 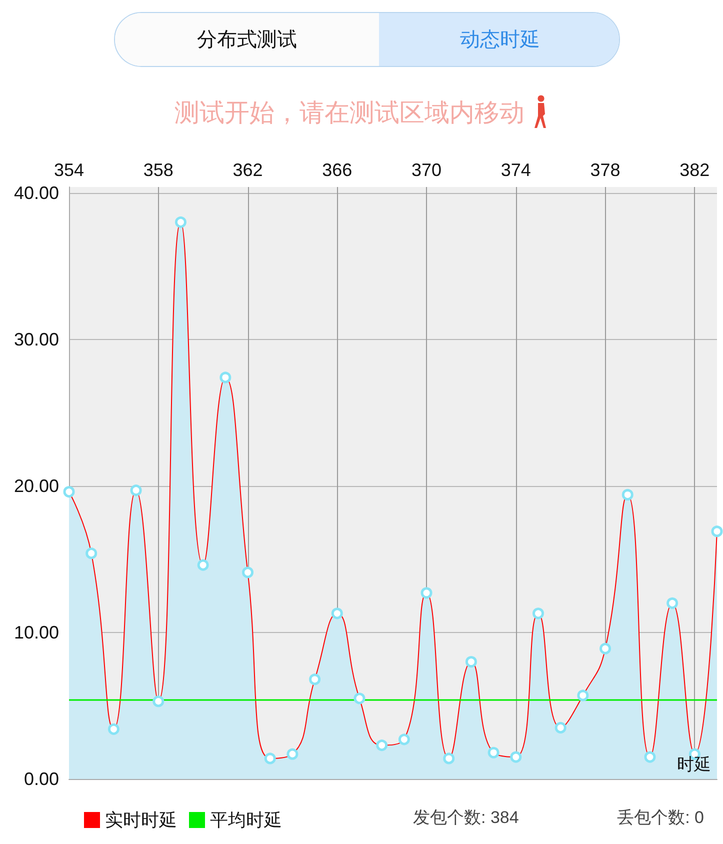 I want to click on x-tick-label: 382, so click(x=695, y=170).